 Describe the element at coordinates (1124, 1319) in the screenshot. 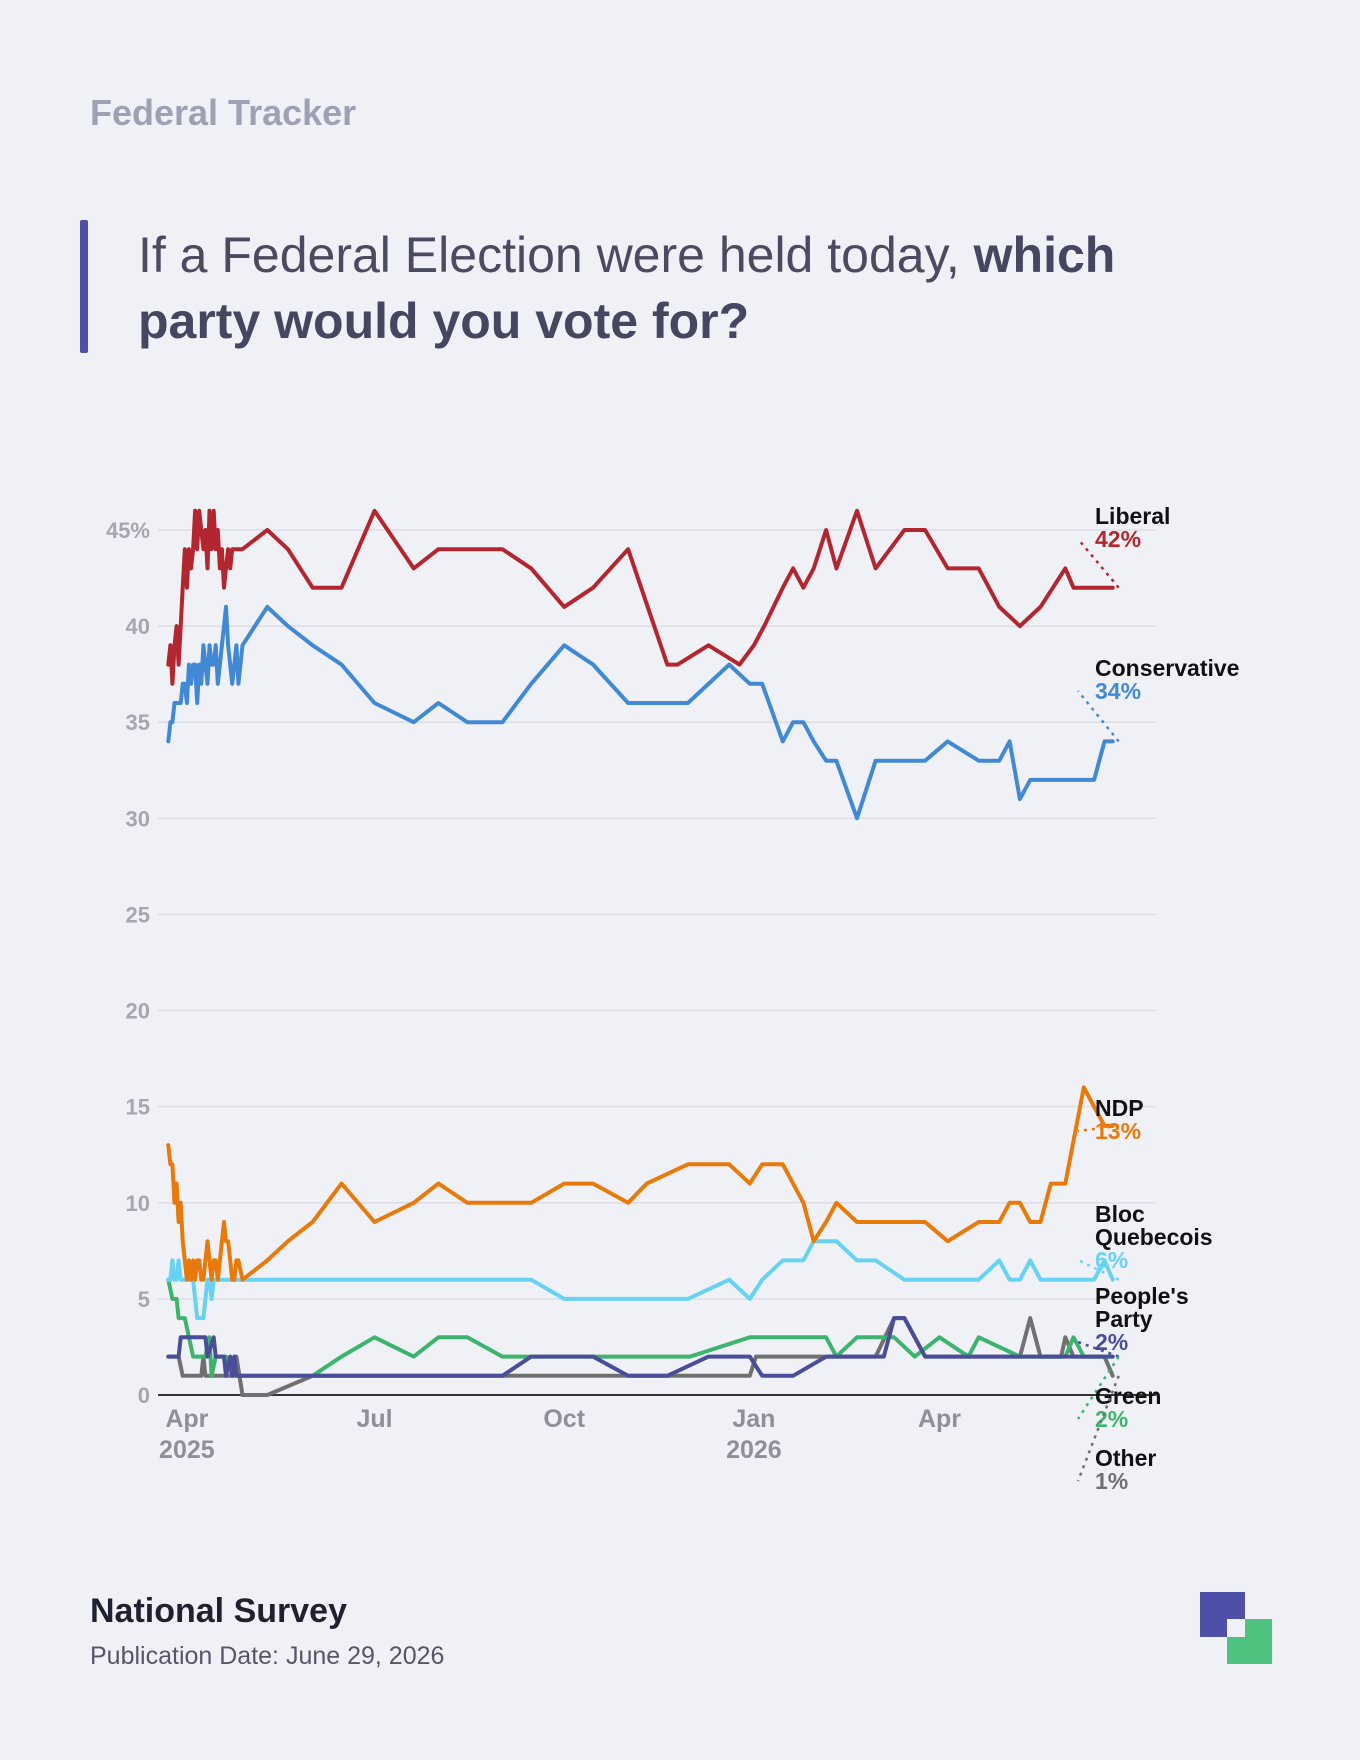

I see `series-label: Party` at that location.